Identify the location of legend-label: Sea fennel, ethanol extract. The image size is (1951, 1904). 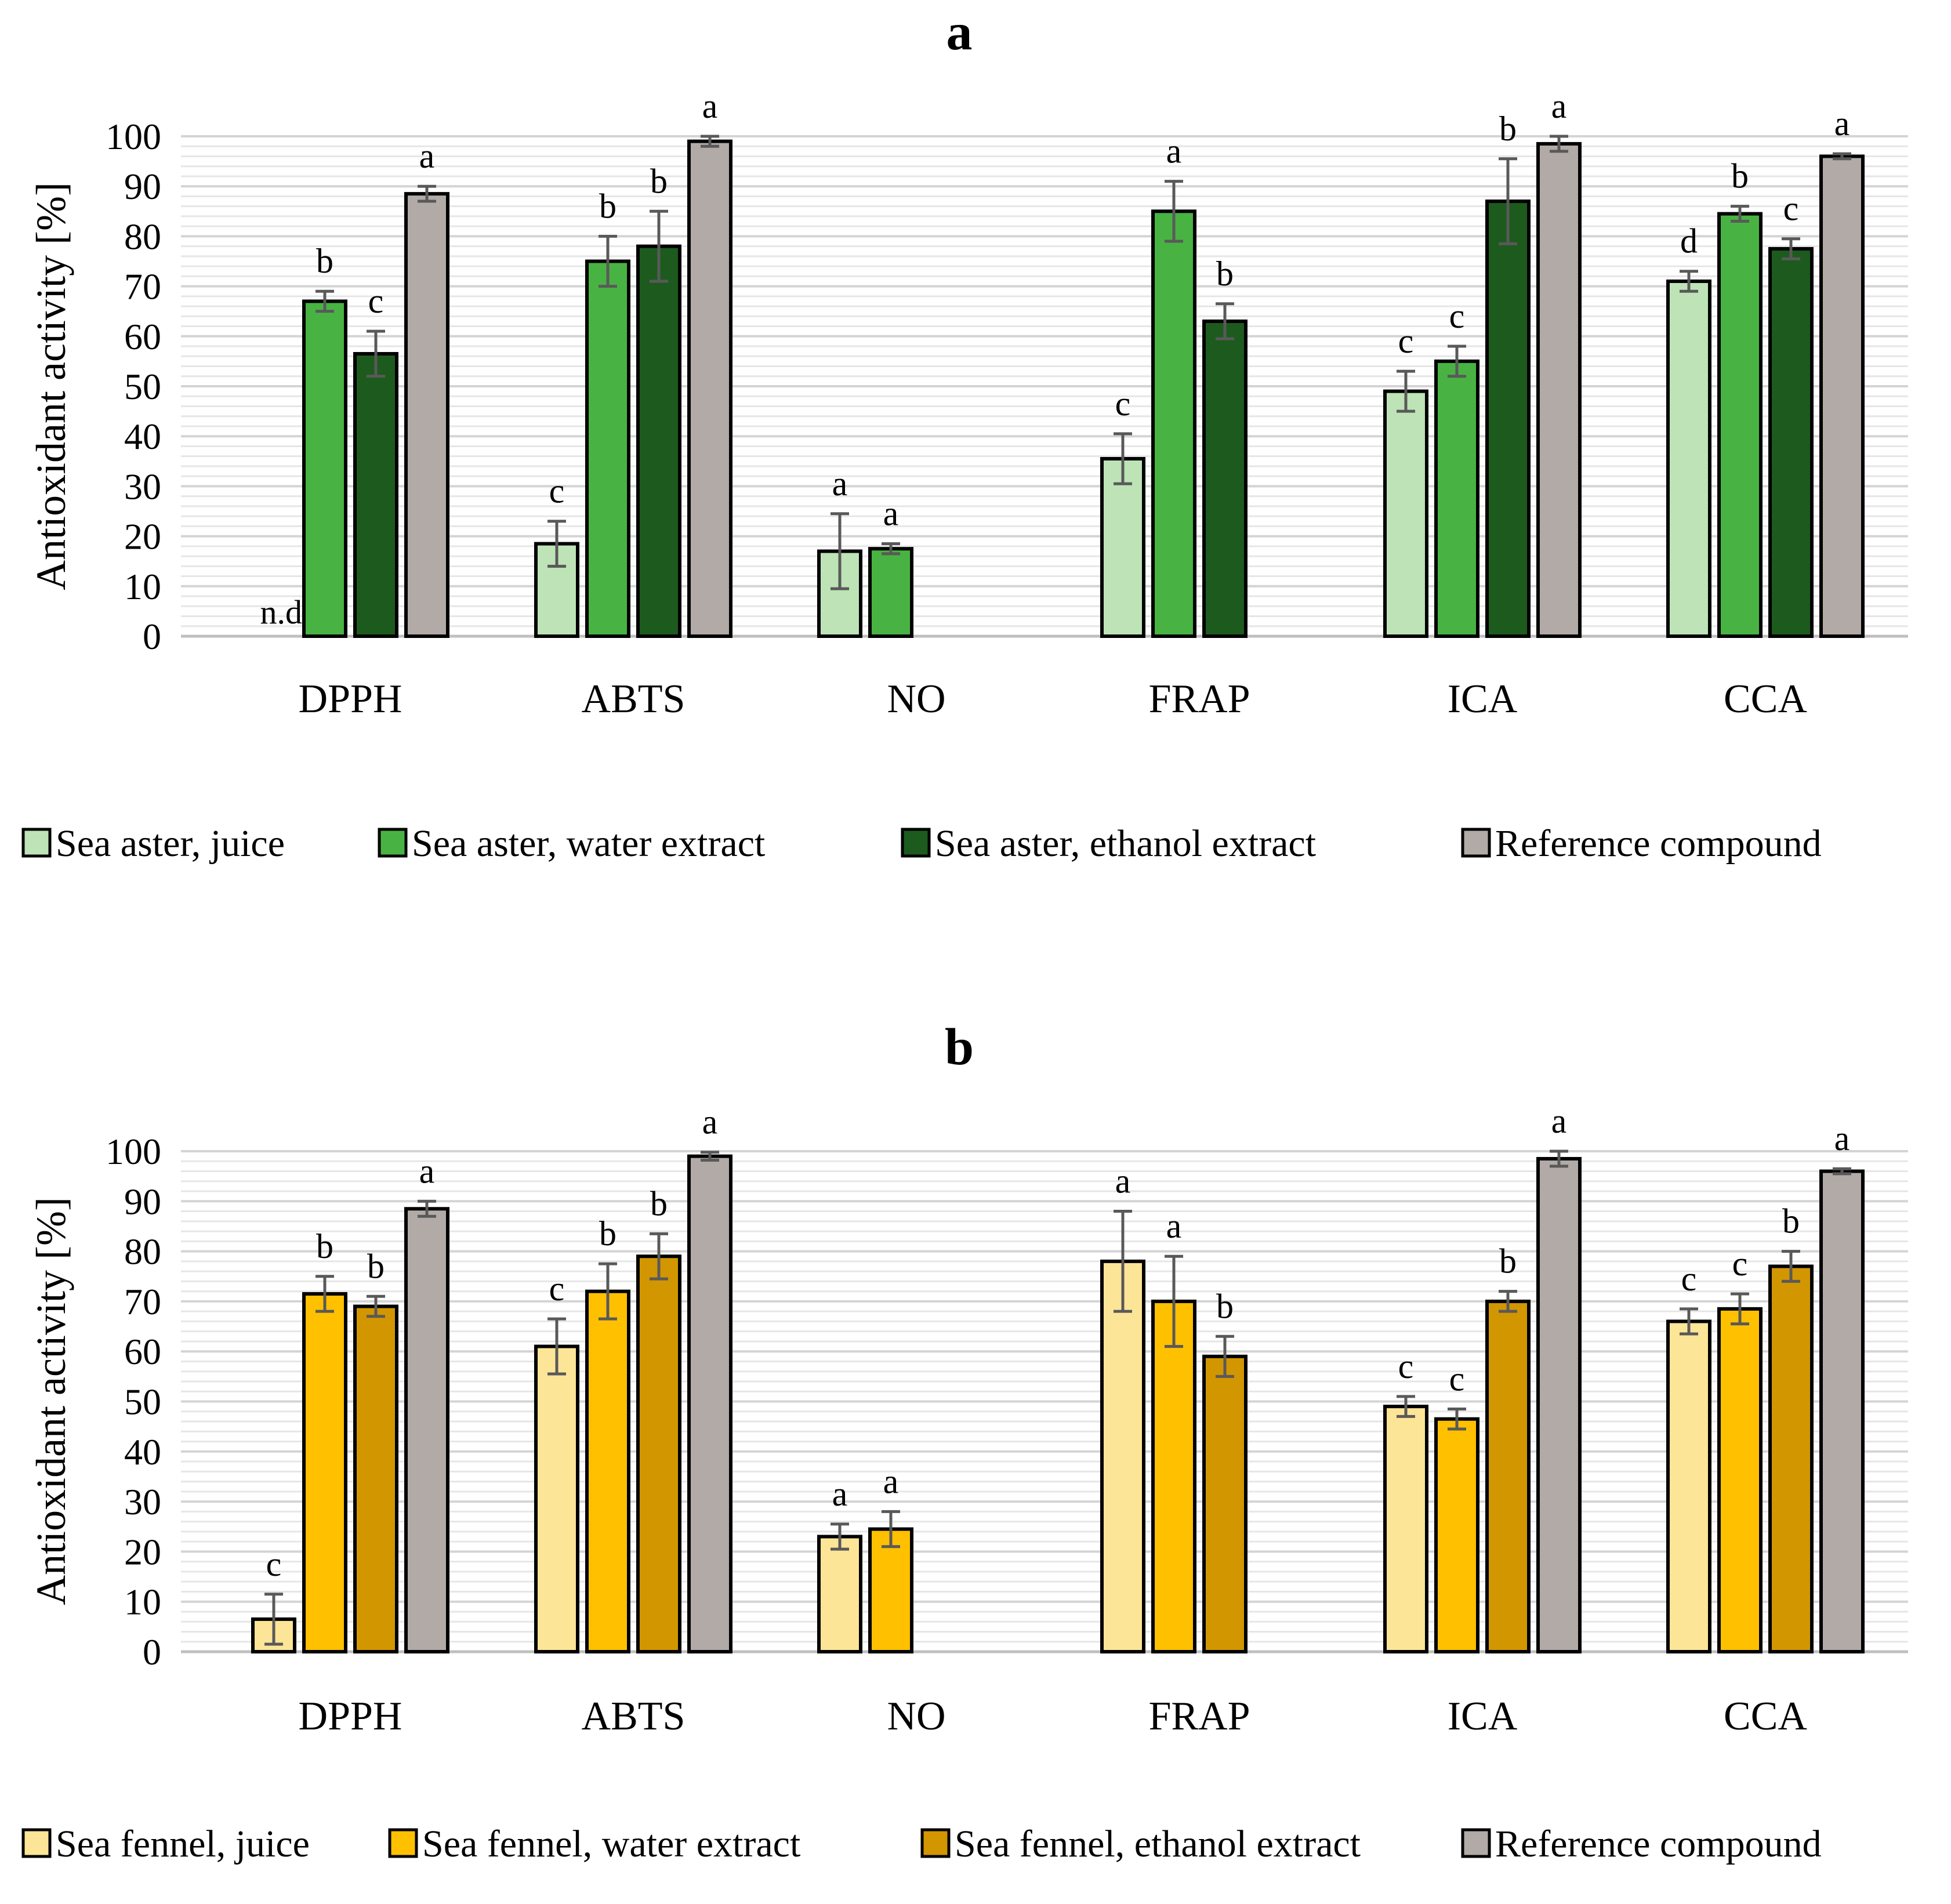
(1158, 1844).